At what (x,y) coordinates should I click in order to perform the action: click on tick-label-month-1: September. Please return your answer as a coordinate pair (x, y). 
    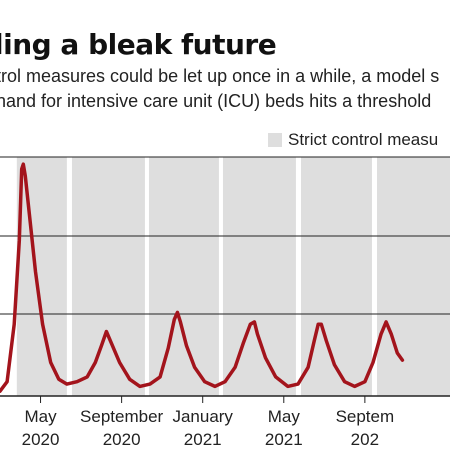
    Looking at the image, I should click on (121, 416).